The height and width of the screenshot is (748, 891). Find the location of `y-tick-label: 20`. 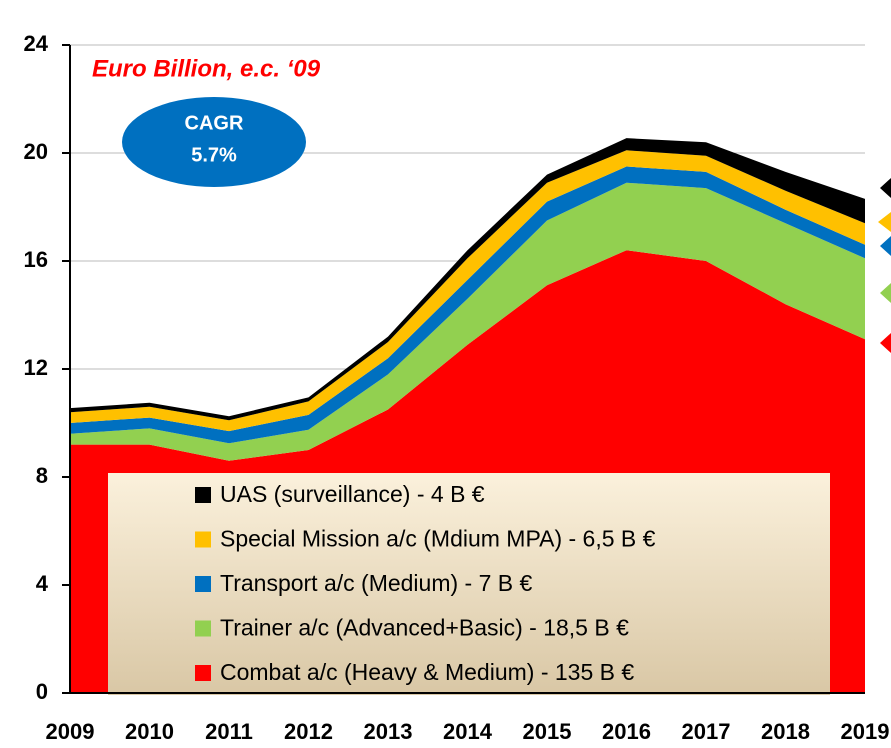

y-tick-label: 20 is located at coordinates (36, 151).